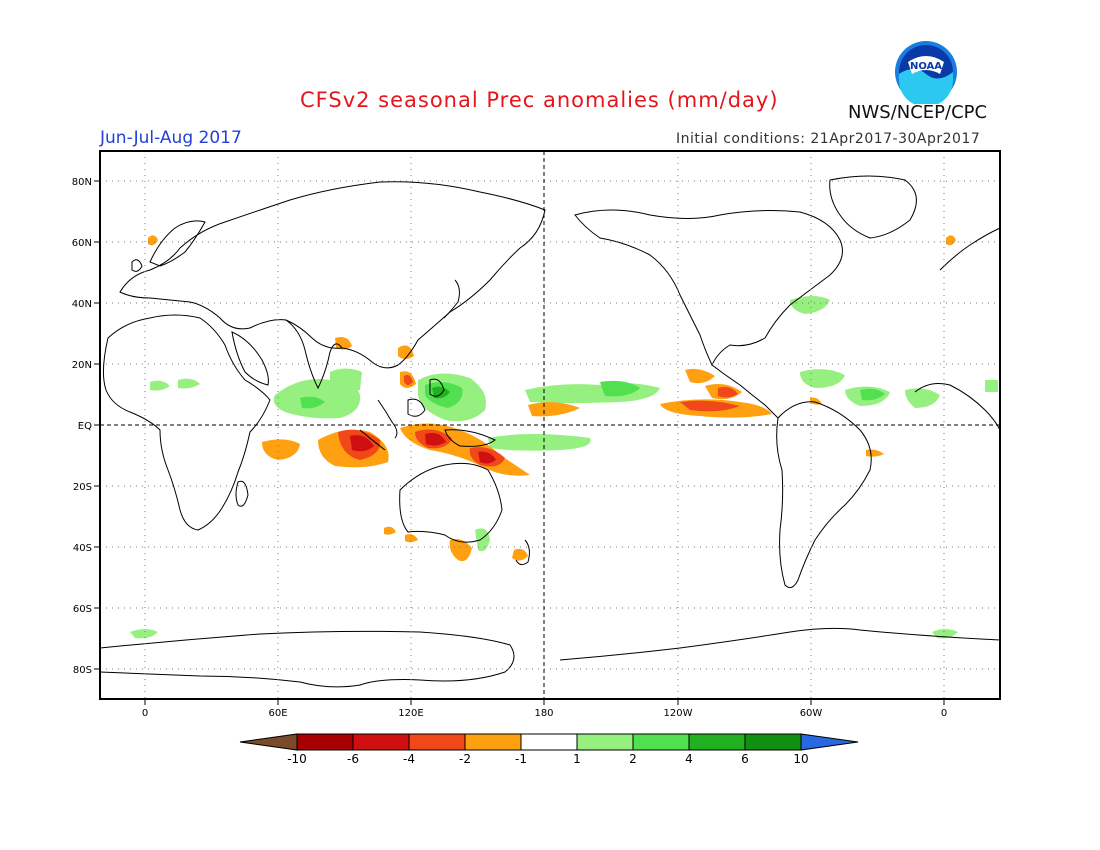  Describe the element at coordinates (689, 759) in the screenshot. I see `colorbar-label: 4` at that location.